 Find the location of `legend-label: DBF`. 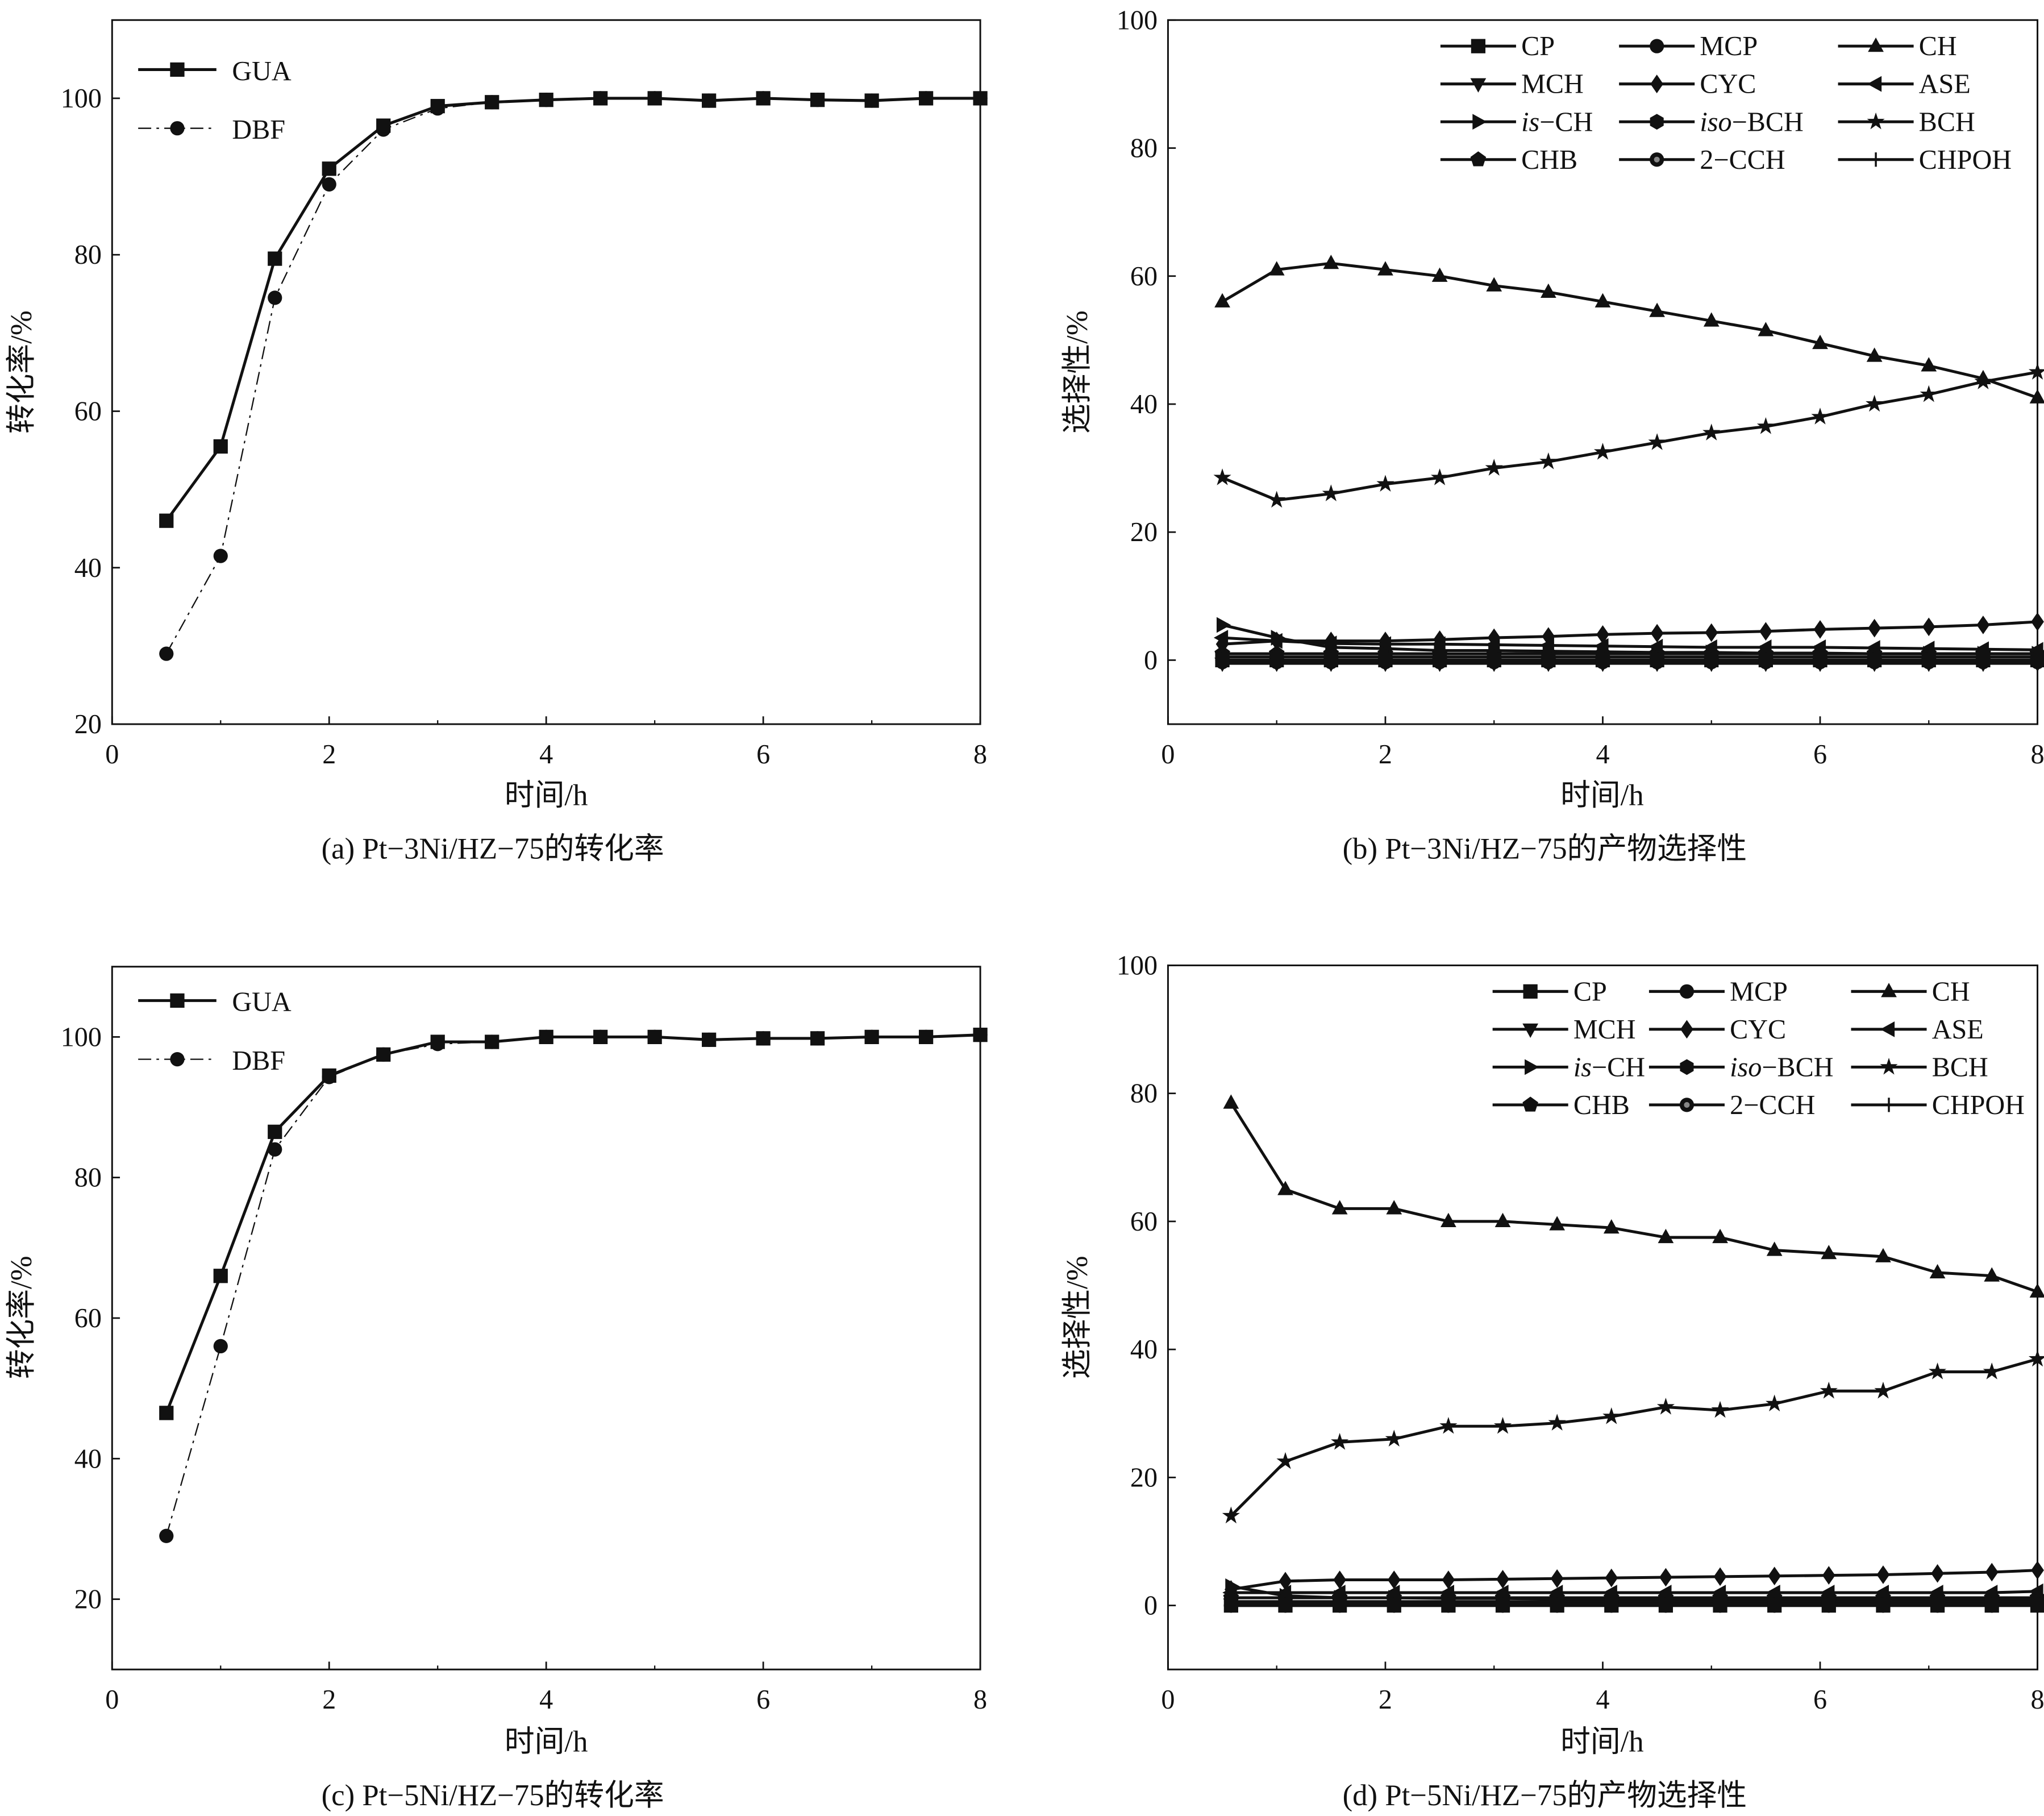

legend-label: DBF is located at coordinates (258, 130).